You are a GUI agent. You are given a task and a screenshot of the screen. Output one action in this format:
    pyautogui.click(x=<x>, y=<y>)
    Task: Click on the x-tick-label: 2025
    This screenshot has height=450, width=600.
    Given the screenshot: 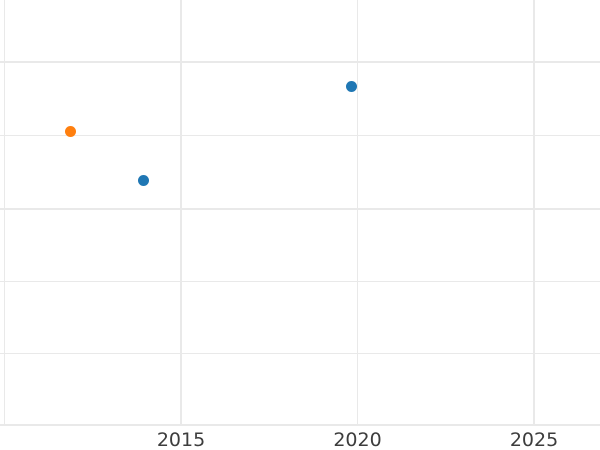 What is the action you would take?
    pyautogui.click(x=534, y=439)
    